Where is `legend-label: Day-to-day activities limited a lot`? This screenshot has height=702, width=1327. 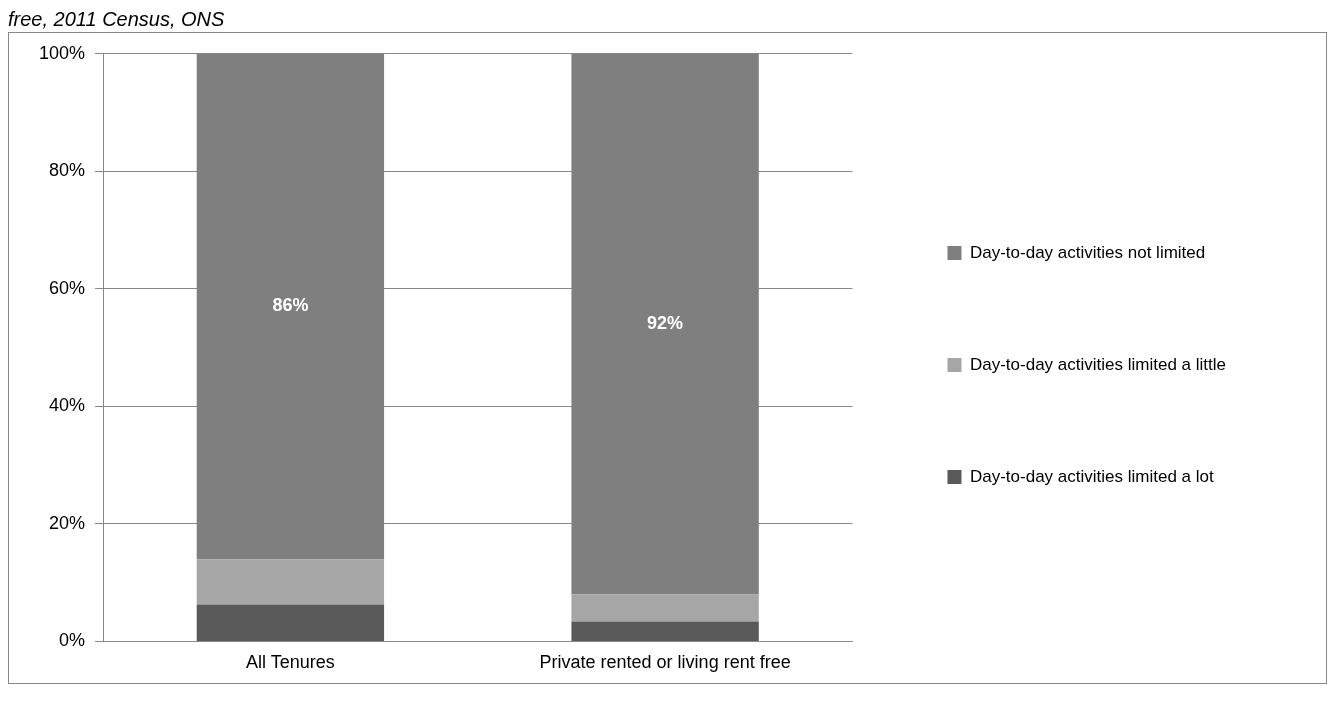
legend-label: Day-to-day activities limited a lot is located at coordinates (1091, 476).